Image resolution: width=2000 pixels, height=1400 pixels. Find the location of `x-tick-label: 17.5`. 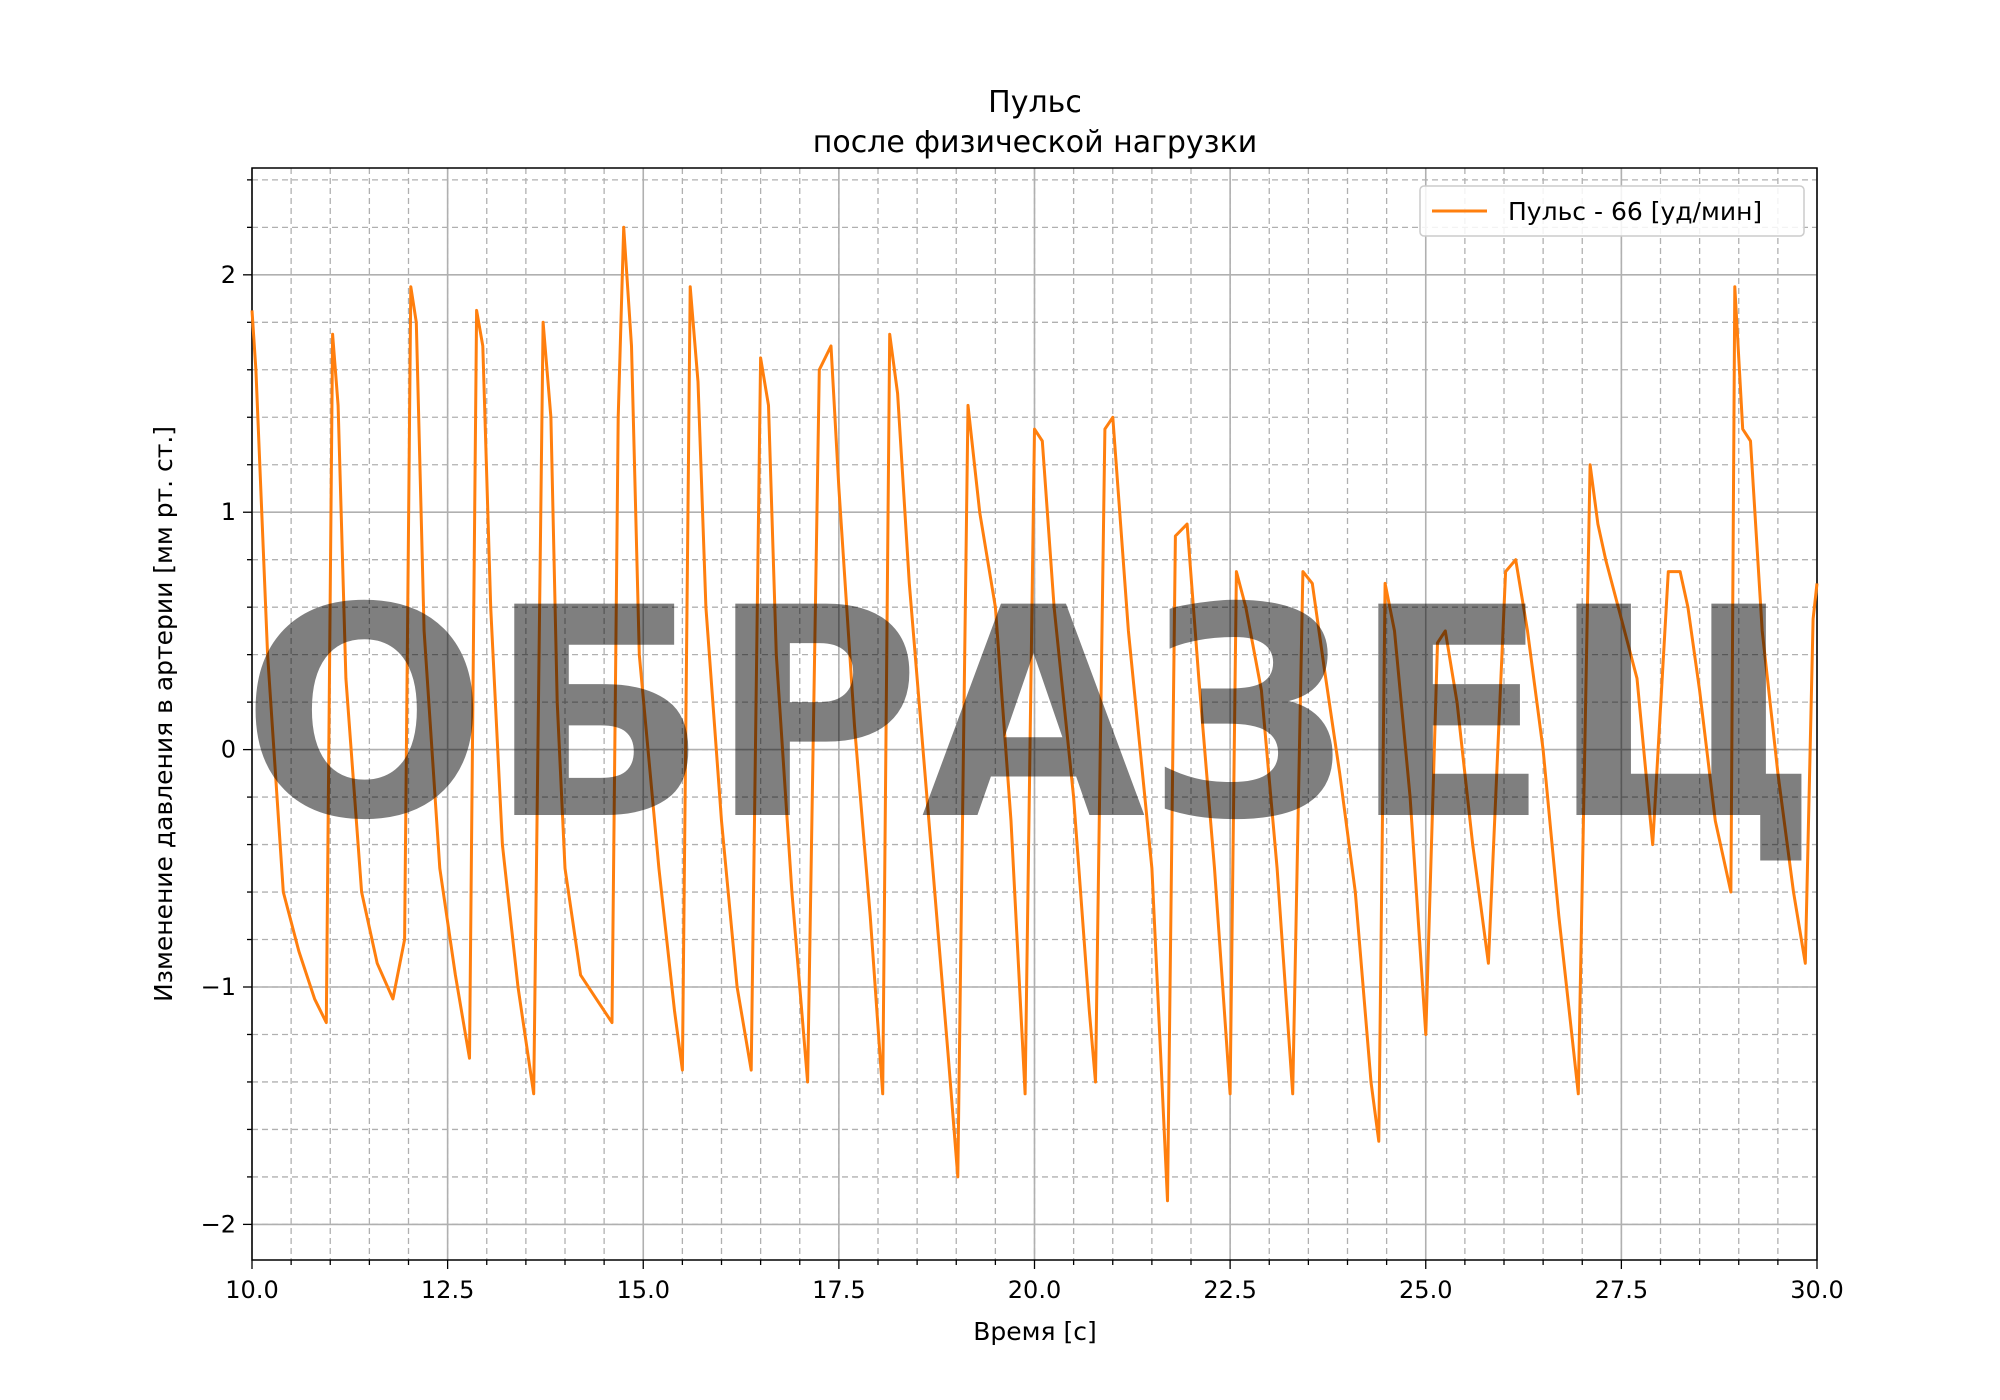

x-tick-label: 17.5 is located at coordinates (838, 1290).